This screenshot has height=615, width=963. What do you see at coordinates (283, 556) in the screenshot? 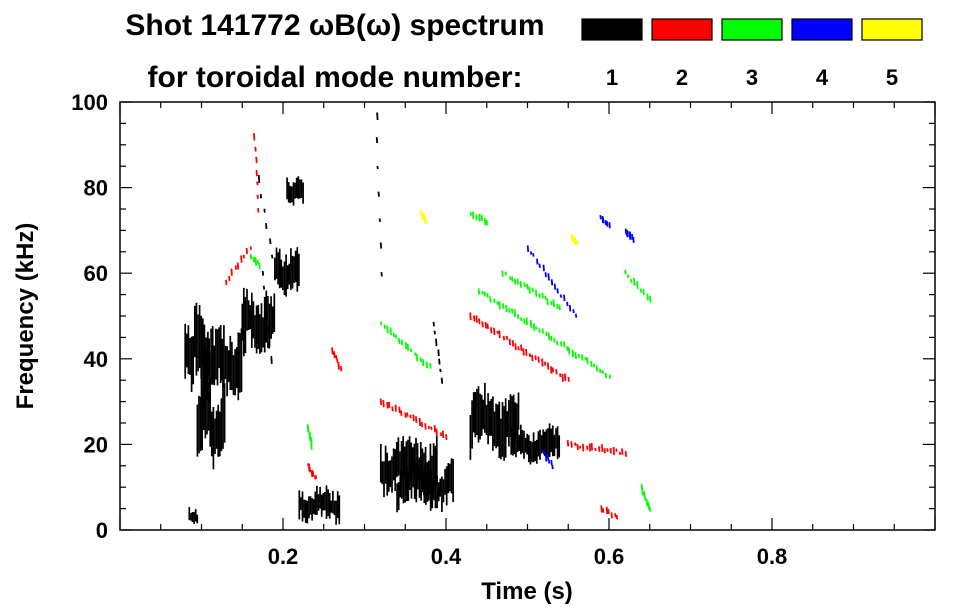
I see `x-tick-label: 0.2` at bounding box center [283, 556].